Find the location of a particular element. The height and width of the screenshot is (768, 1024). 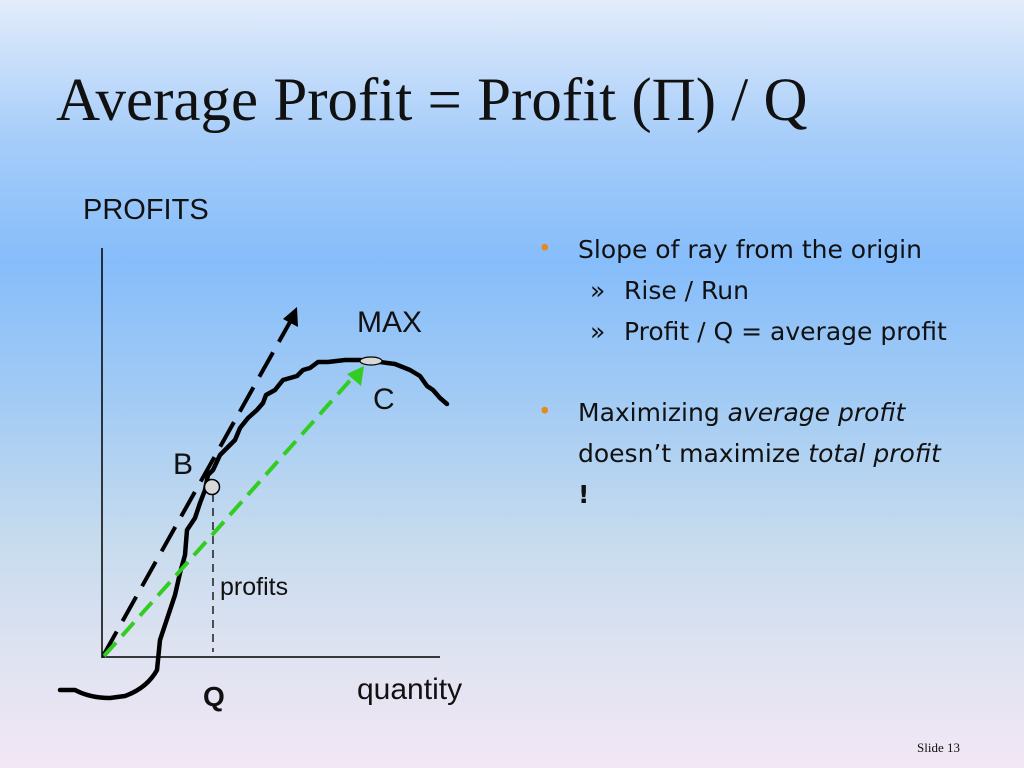

y-axis-label: PROFITS is located at coordinates (146, 210).